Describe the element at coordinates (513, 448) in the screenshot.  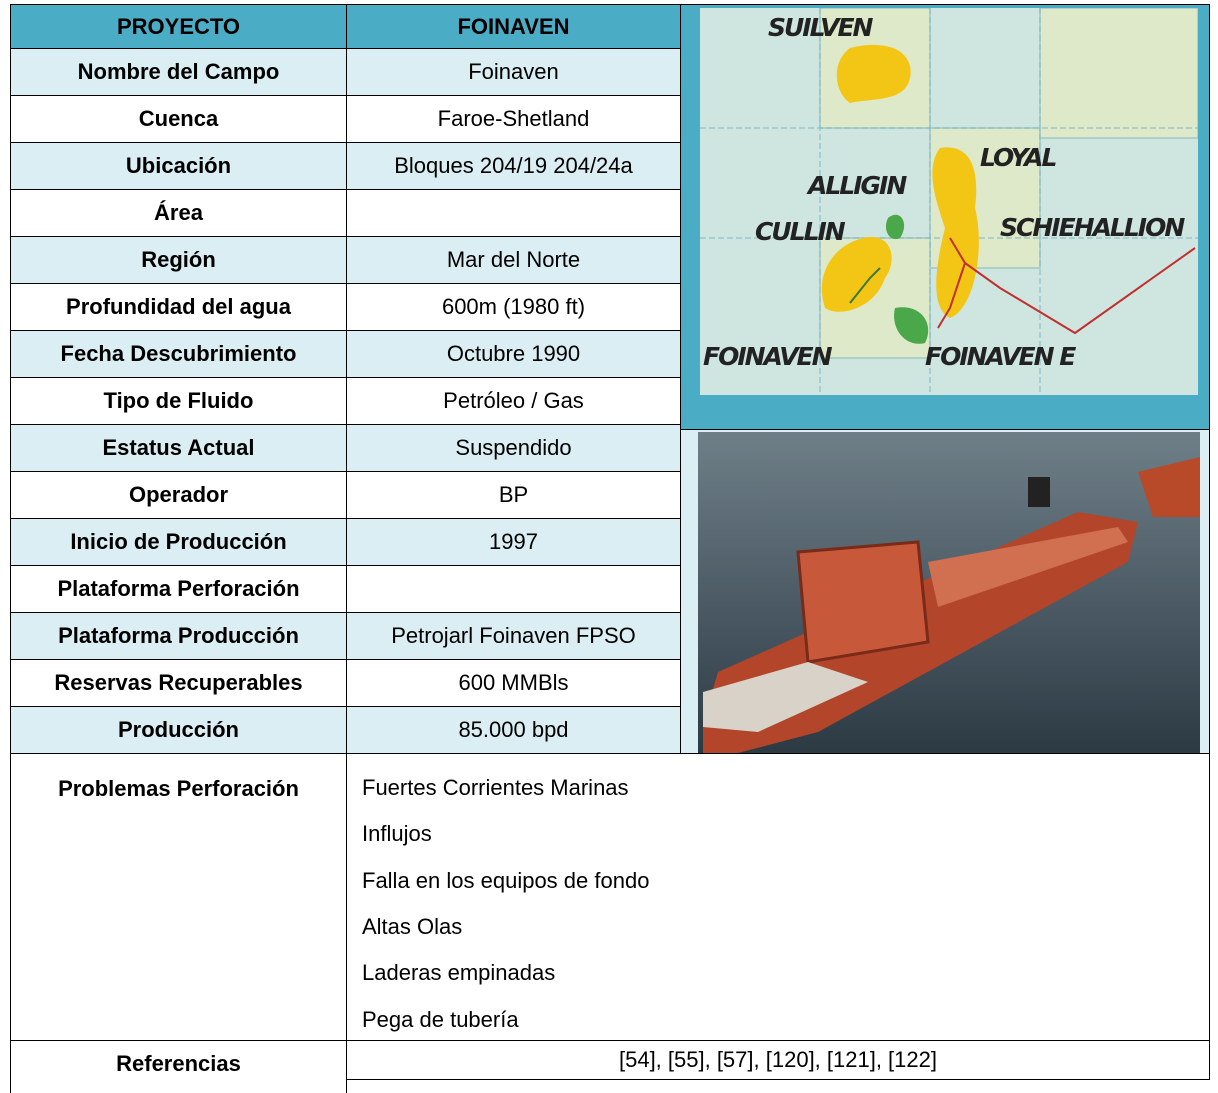
I see `row-value: Suspendido` at that location.